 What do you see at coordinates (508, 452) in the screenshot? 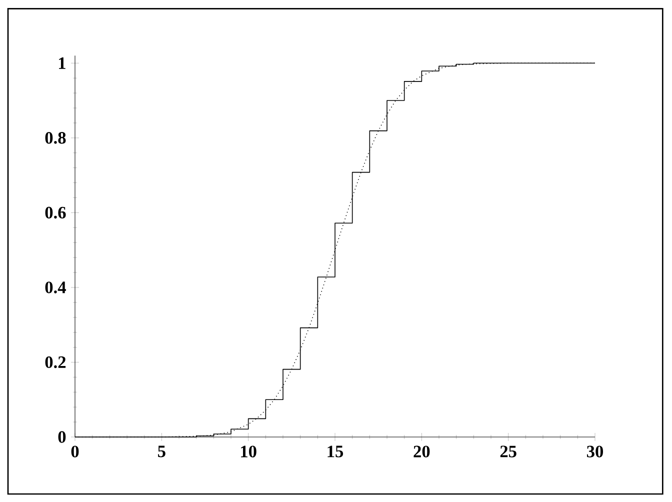
I see `x-tick-label: 25` at bounding box center [508, 452].